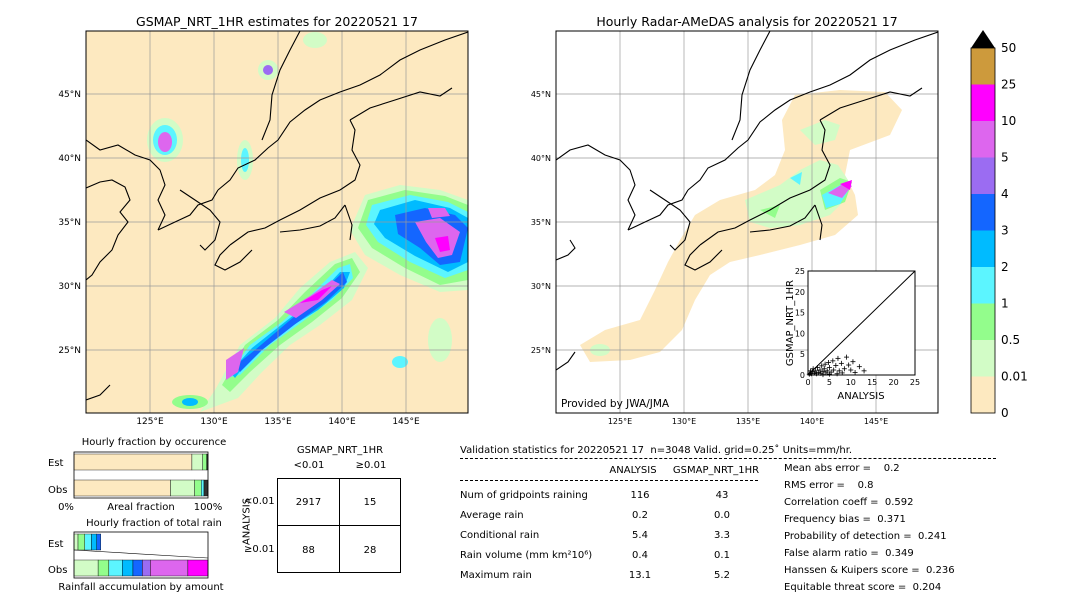  Describe the element at coordinates (876, 421) in the screenshot. I see `right-lon-145: 145°E` at that location.